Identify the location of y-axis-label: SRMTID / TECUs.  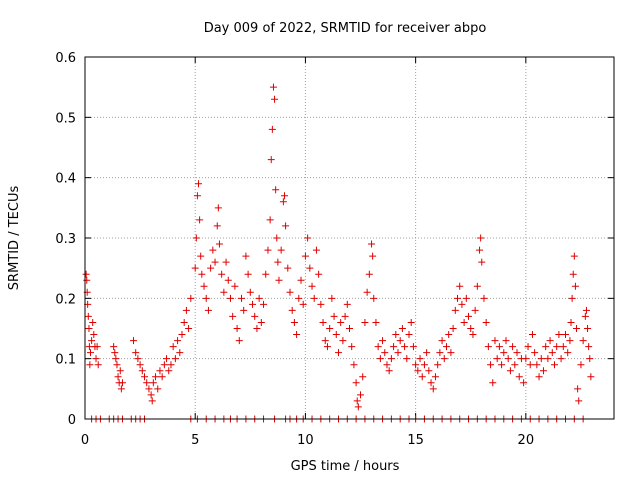
(14, 238).